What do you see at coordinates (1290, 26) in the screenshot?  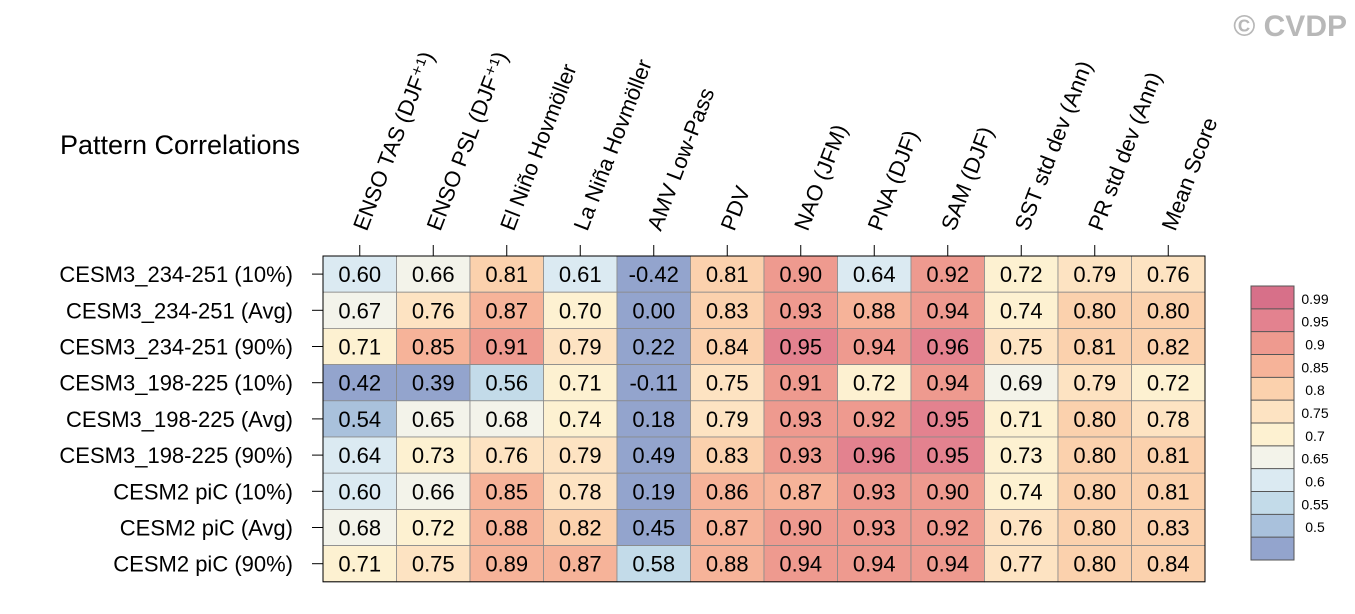 I see `watermark-text: © CVDP` at bounding box center [1290, 26].